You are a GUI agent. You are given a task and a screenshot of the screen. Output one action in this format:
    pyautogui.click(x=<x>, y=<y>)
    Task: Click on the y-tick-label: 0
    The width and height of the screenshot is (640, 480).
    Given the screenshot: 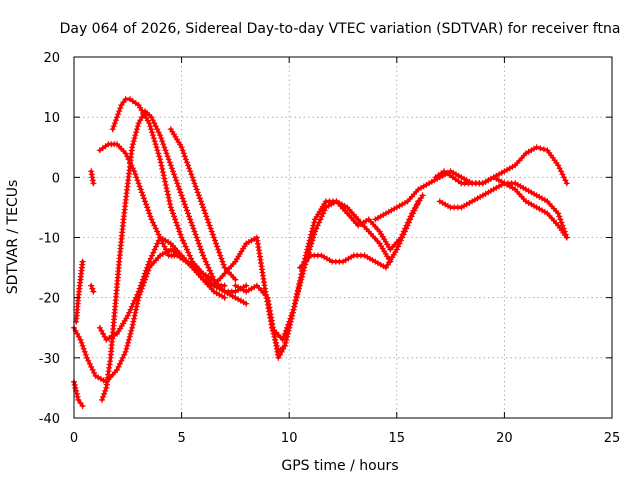 What is the action you would take?
    pyautogui.click(x=56, y=178)
    